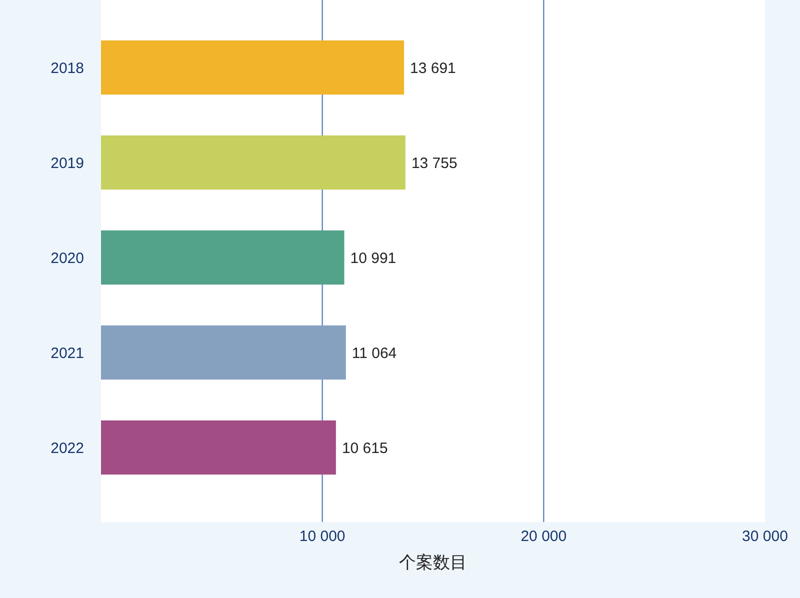  What do you see at coordinates (433, 562) in the screenshot?
I see `x-axis-title: 个案数目` at bounding box center [433, 562].